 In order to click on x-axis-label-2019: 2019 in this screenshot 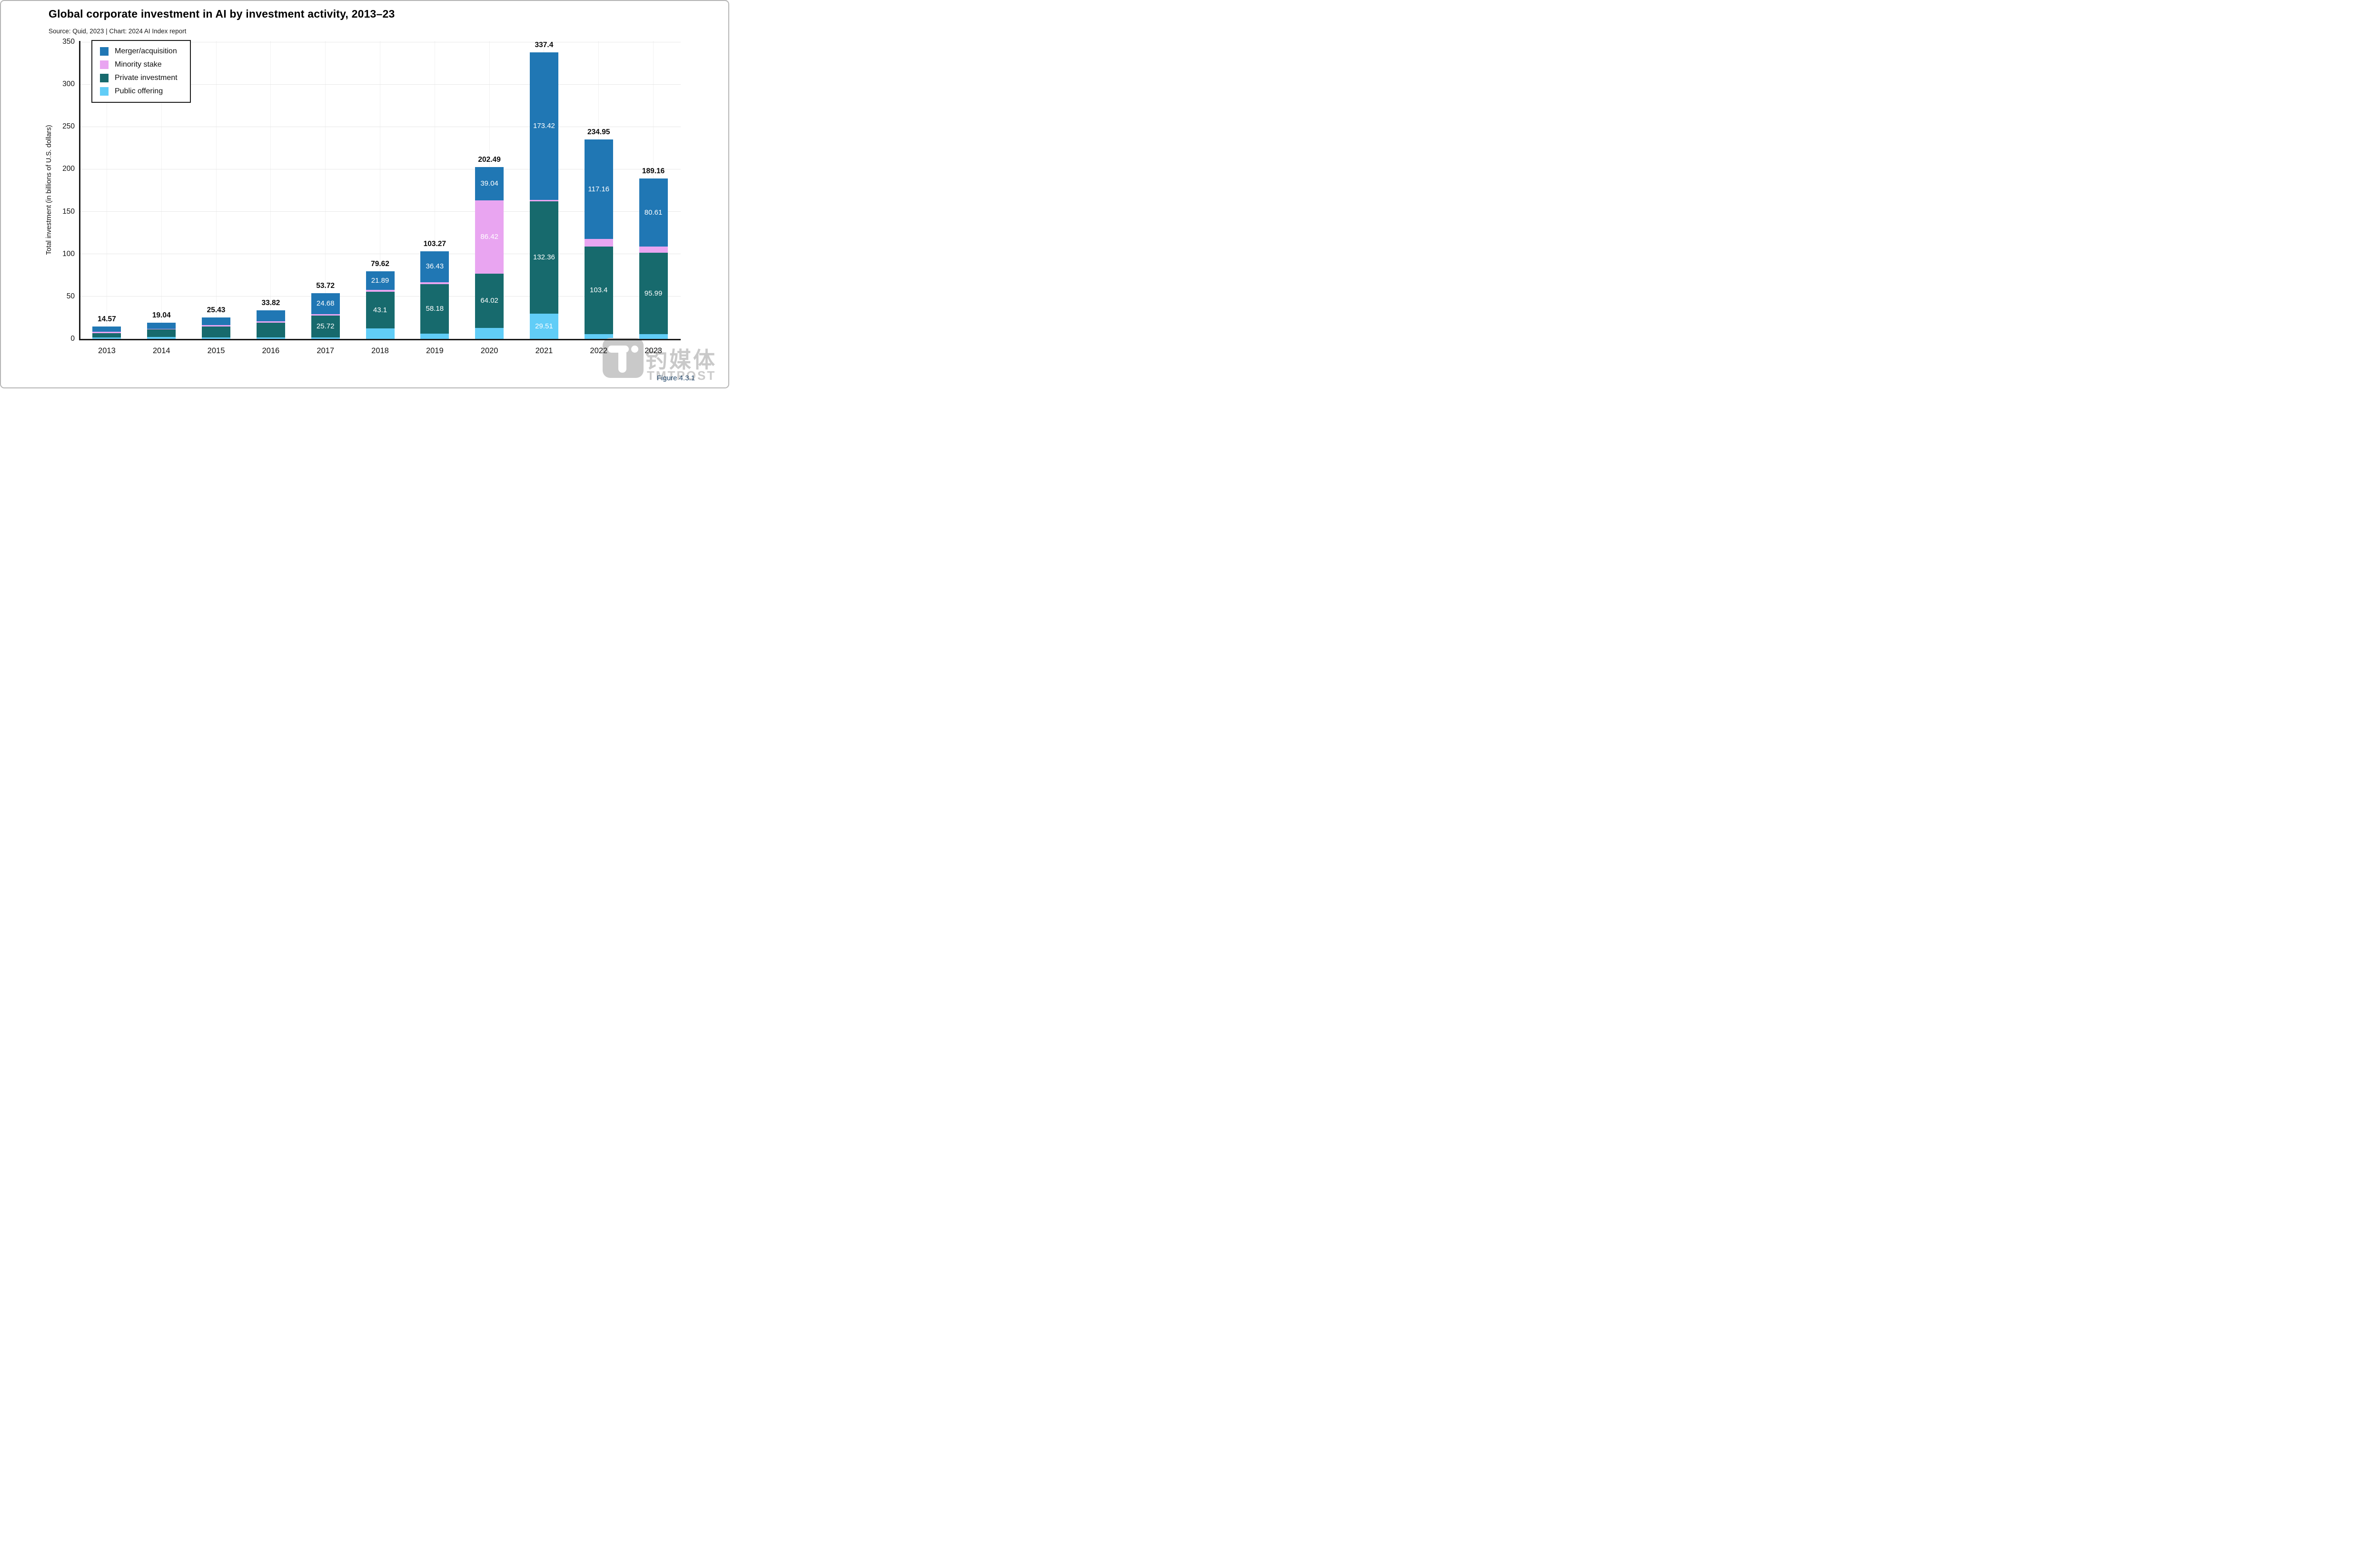, I will do `click(435, 351)`.